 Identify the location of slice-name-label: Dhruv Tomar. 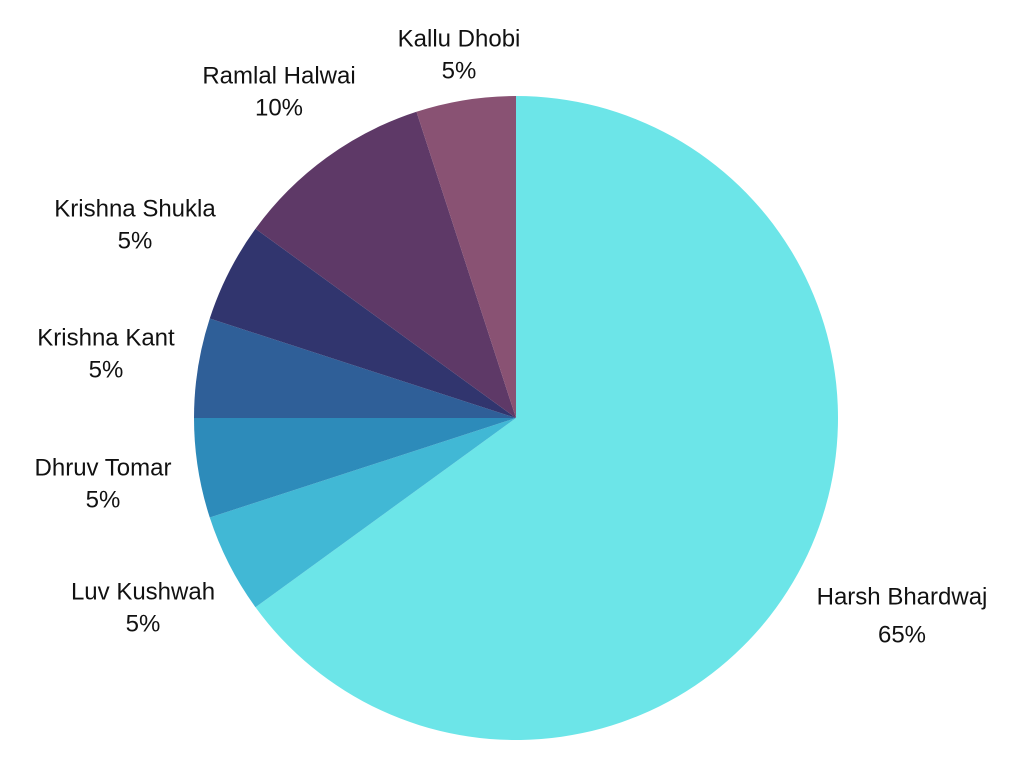
(103, 467).